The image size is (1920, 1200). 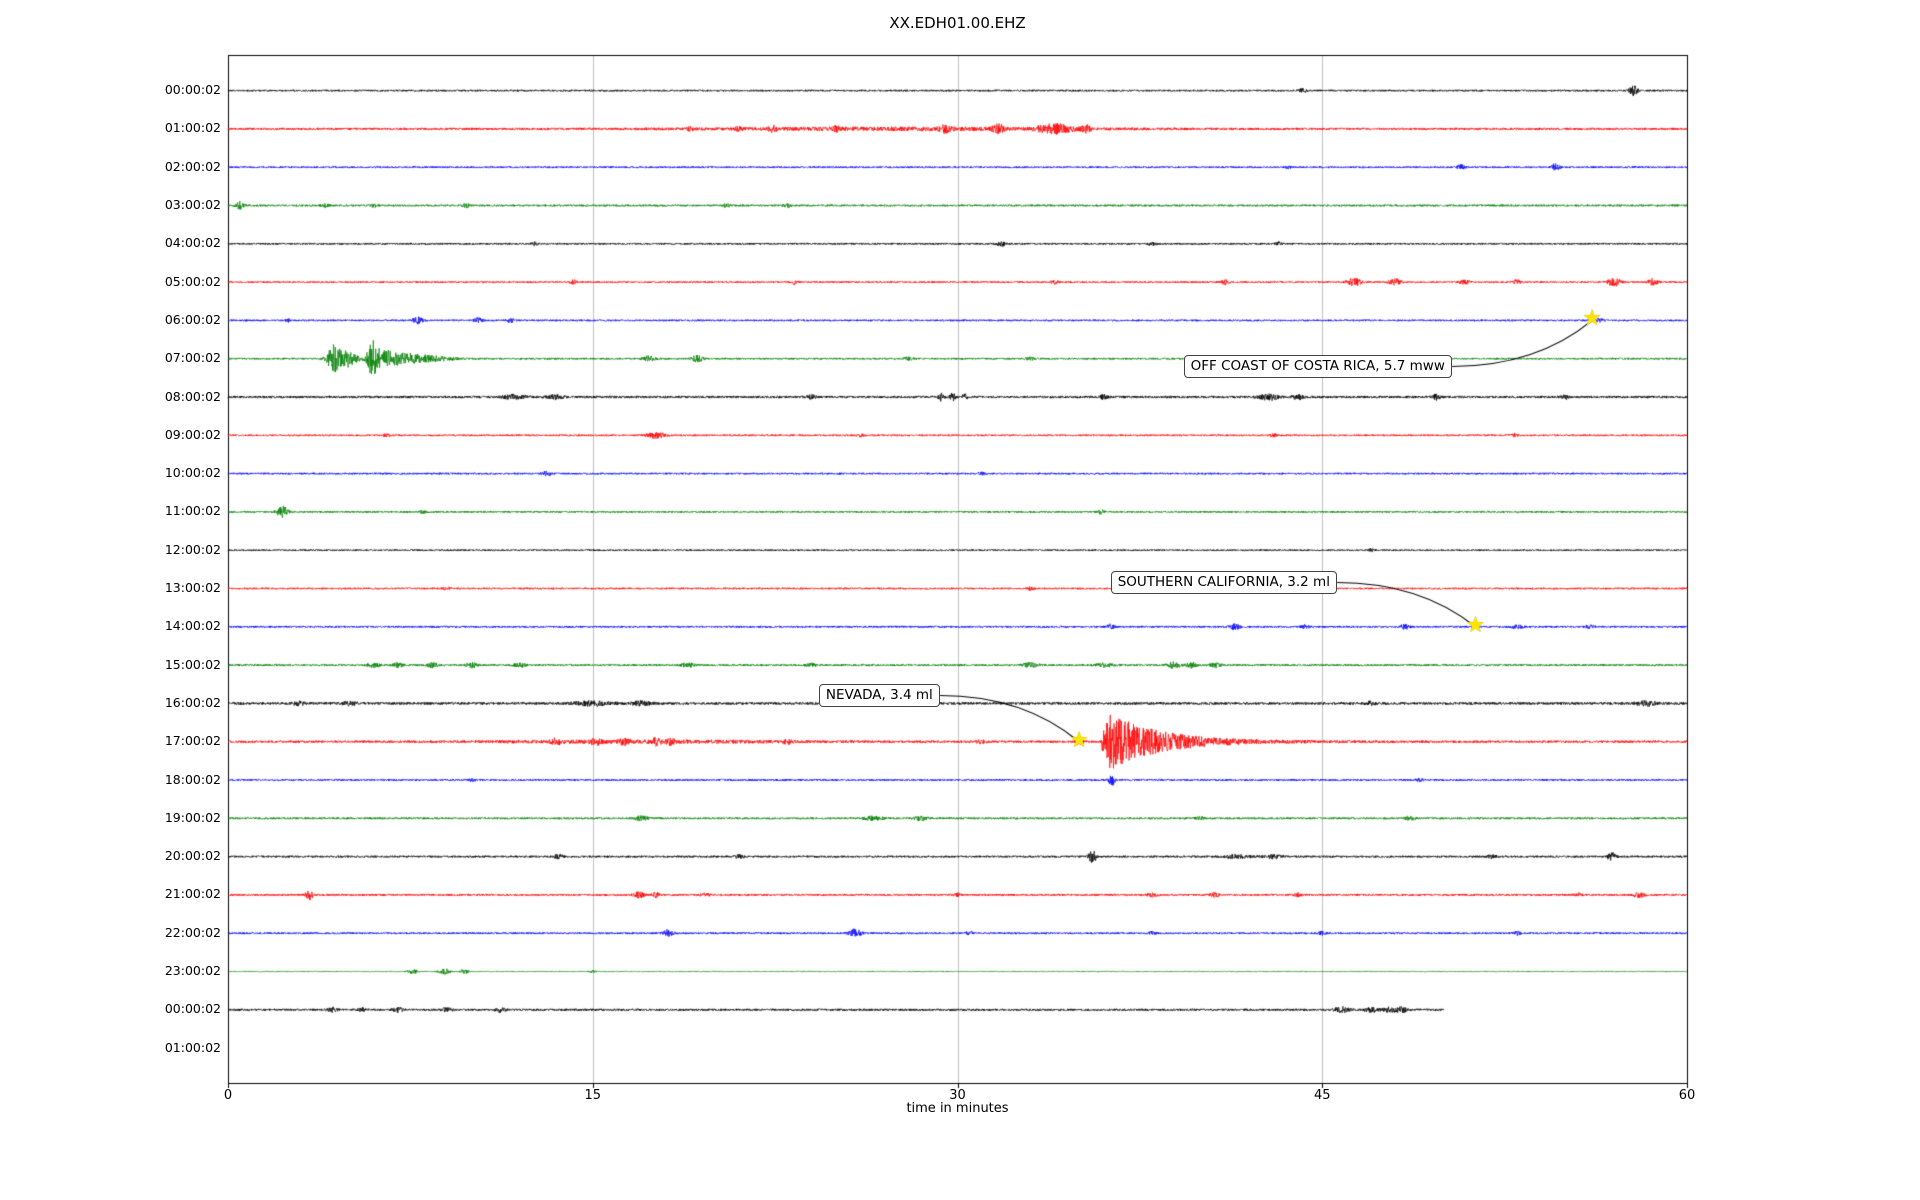 I want to click on event-annotation-label: SOUTHERN CALIFORNIA, 3.2 ml, so click(x=1223, y=583).